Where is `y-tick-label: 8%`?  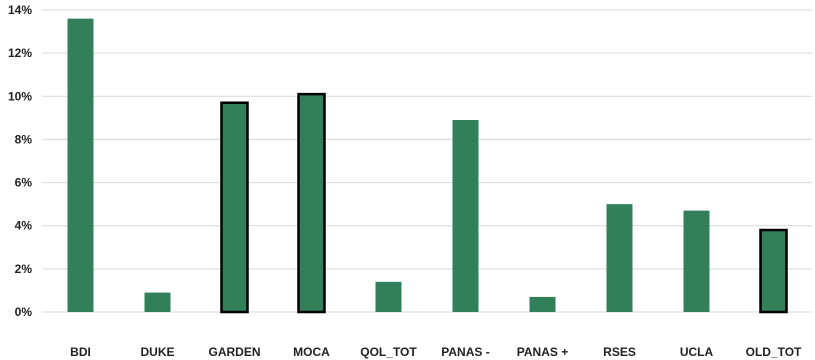 y-tick-label: 8% is located at coordinates (24, 139).